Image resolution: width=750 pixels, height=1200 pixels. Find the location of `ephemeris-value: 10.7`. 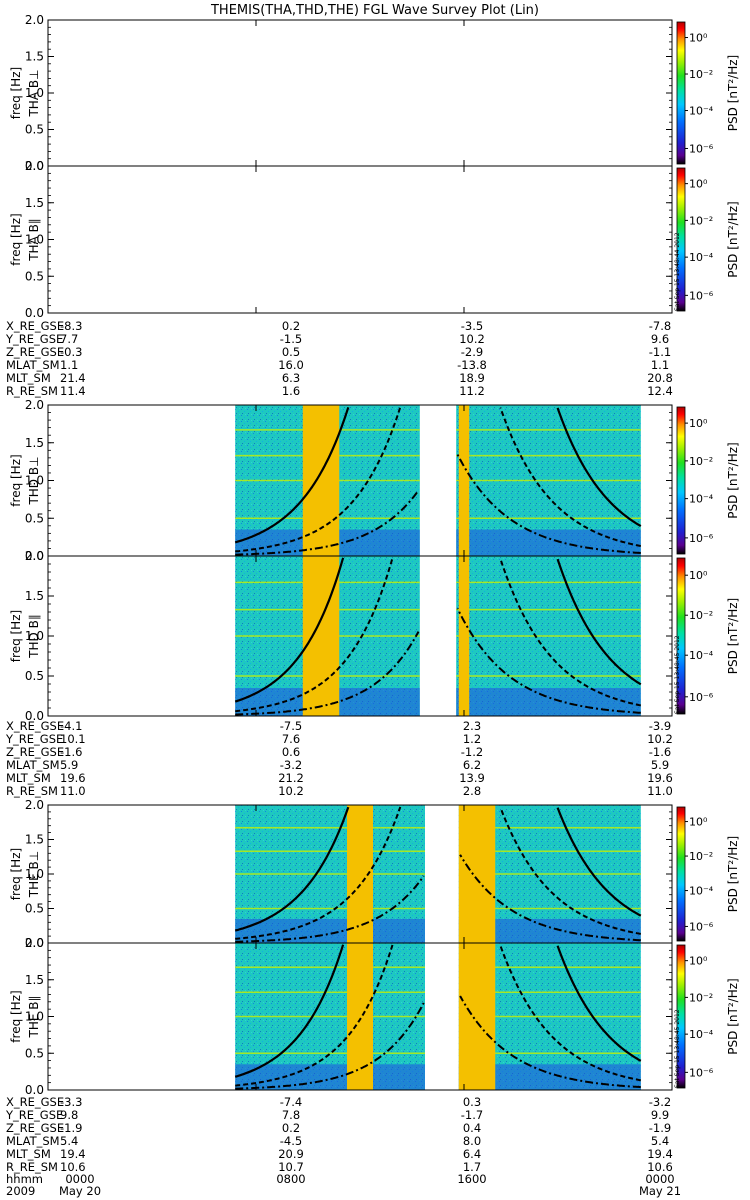

ephemeris-value: 10.7 is located at coordinates (291, 1167).